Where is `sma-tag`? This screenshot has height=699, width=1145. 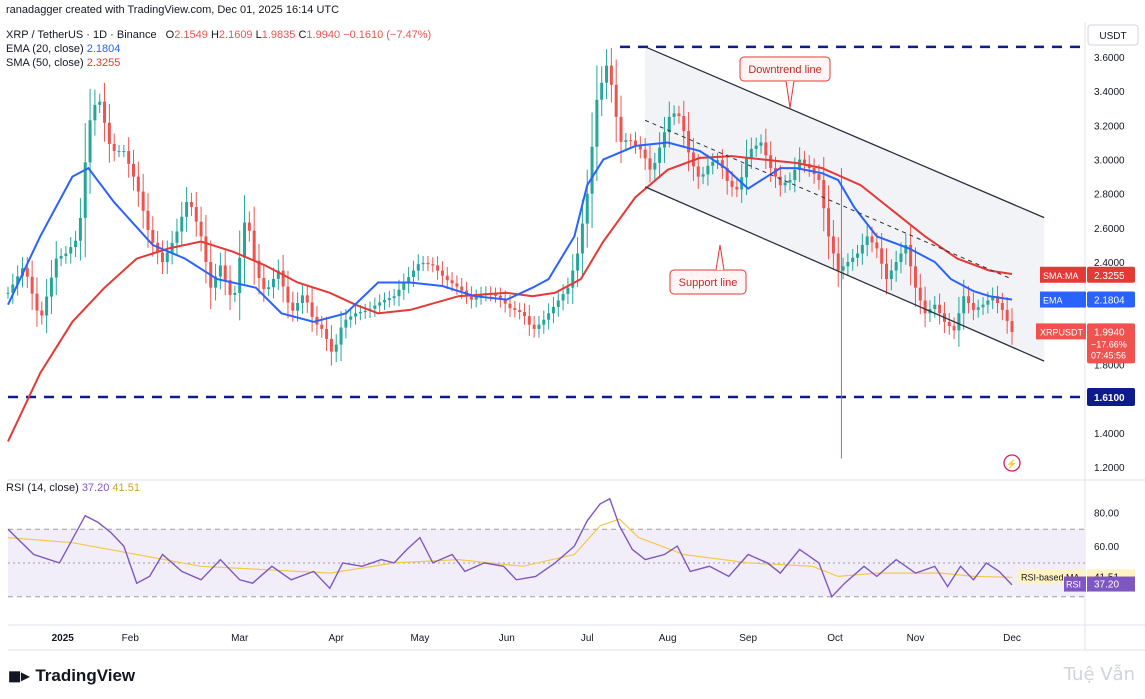
sma-tag is located at coordinates (1063, 274).